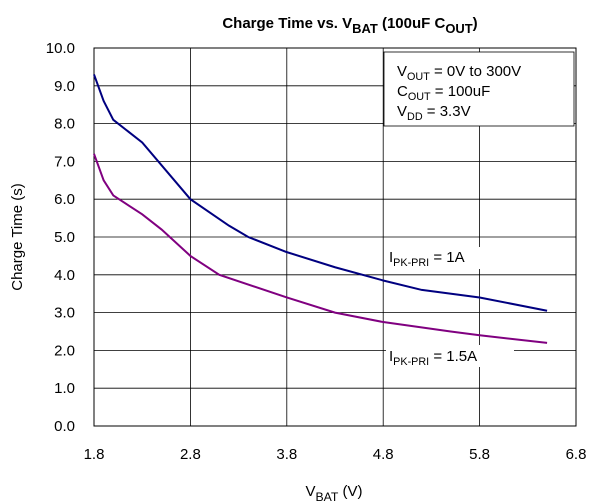  What do you see at coordinates (576, 454) in the screenshot?
I see `x-tick-label: 6.8` at bounding box center [576, 454].